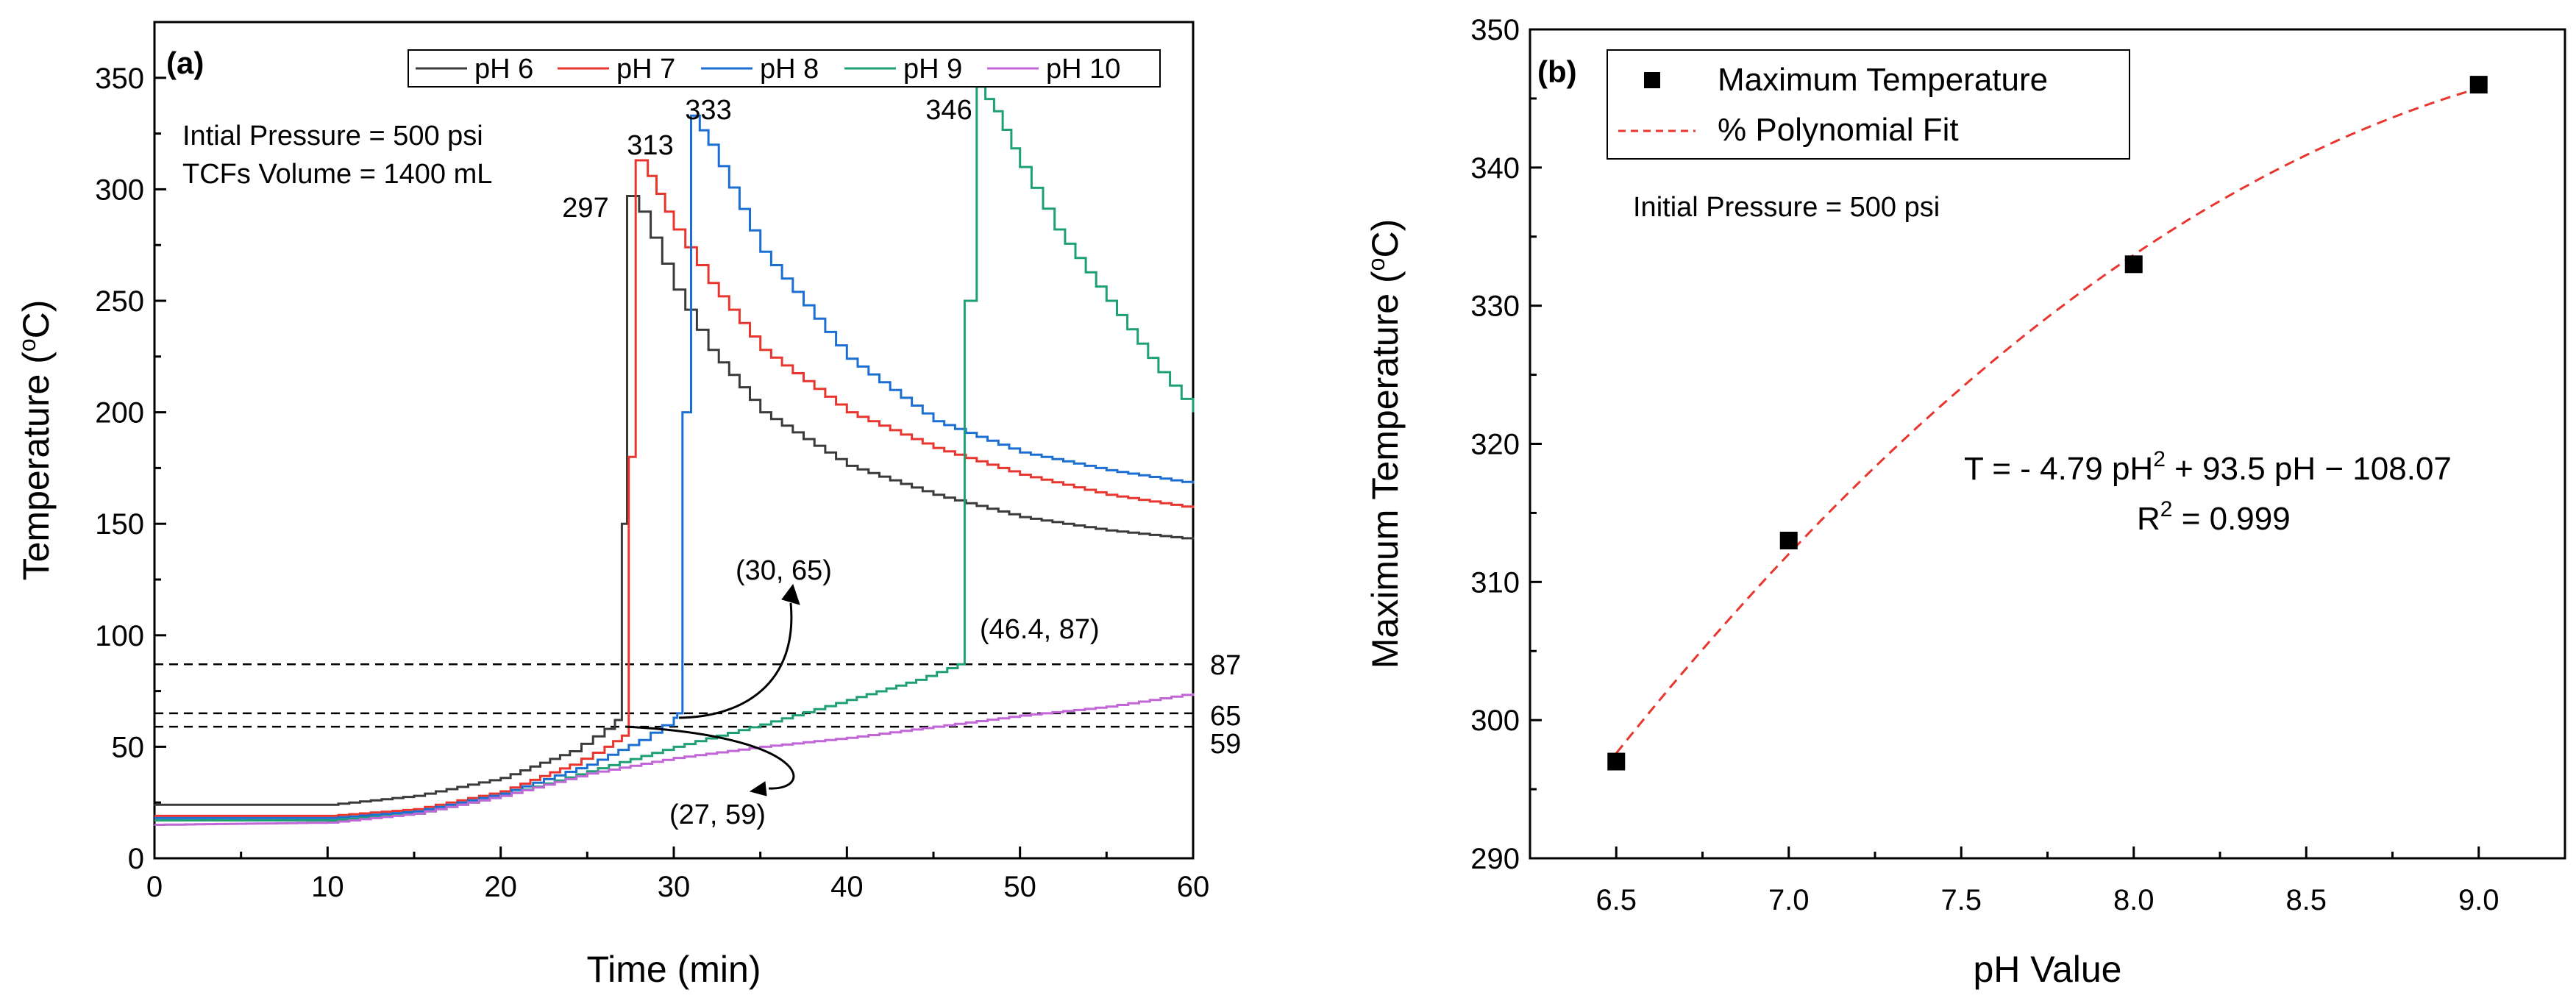 This screenshot has height=998, width=2576. What do you see at coordinates (585, 209) in the screenshot?
I see `peak-label-297: 297` at bounding box center [585, 209].